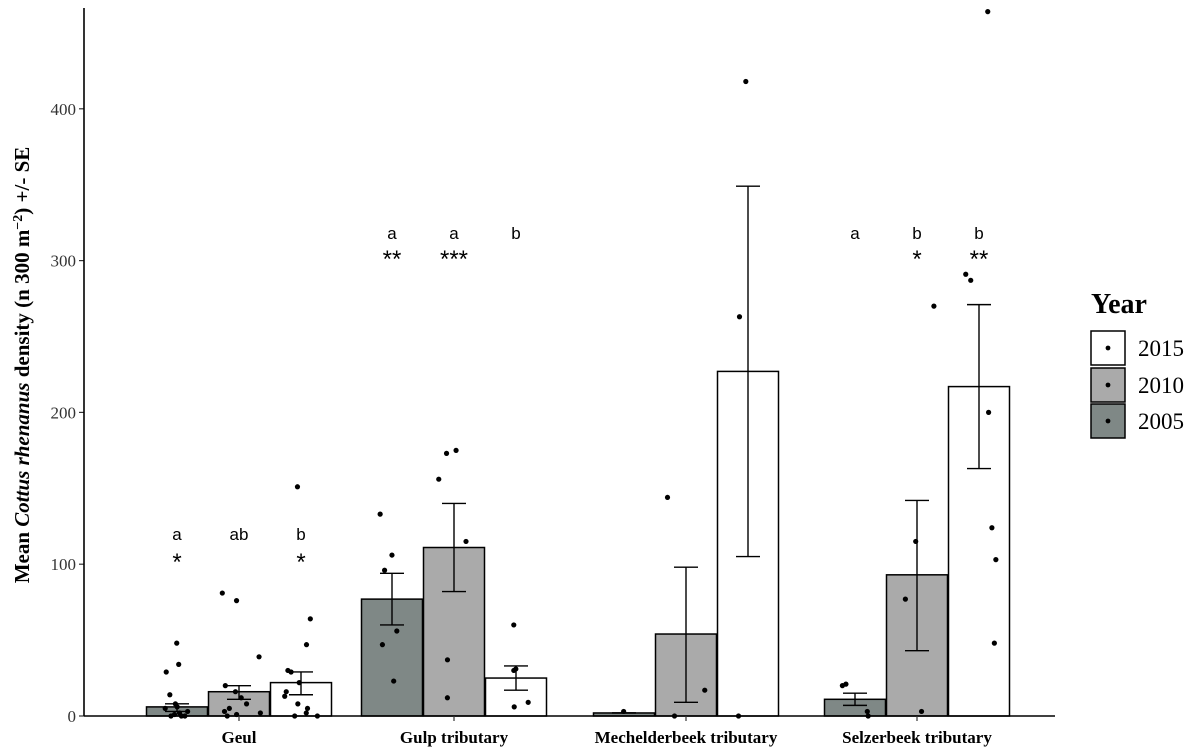 This screenshot has width=1200, height=753. Describe the element at coordinates (917, 737) in the screenshot. I see `x-category-label: Selzerbeek tributary` at that location.